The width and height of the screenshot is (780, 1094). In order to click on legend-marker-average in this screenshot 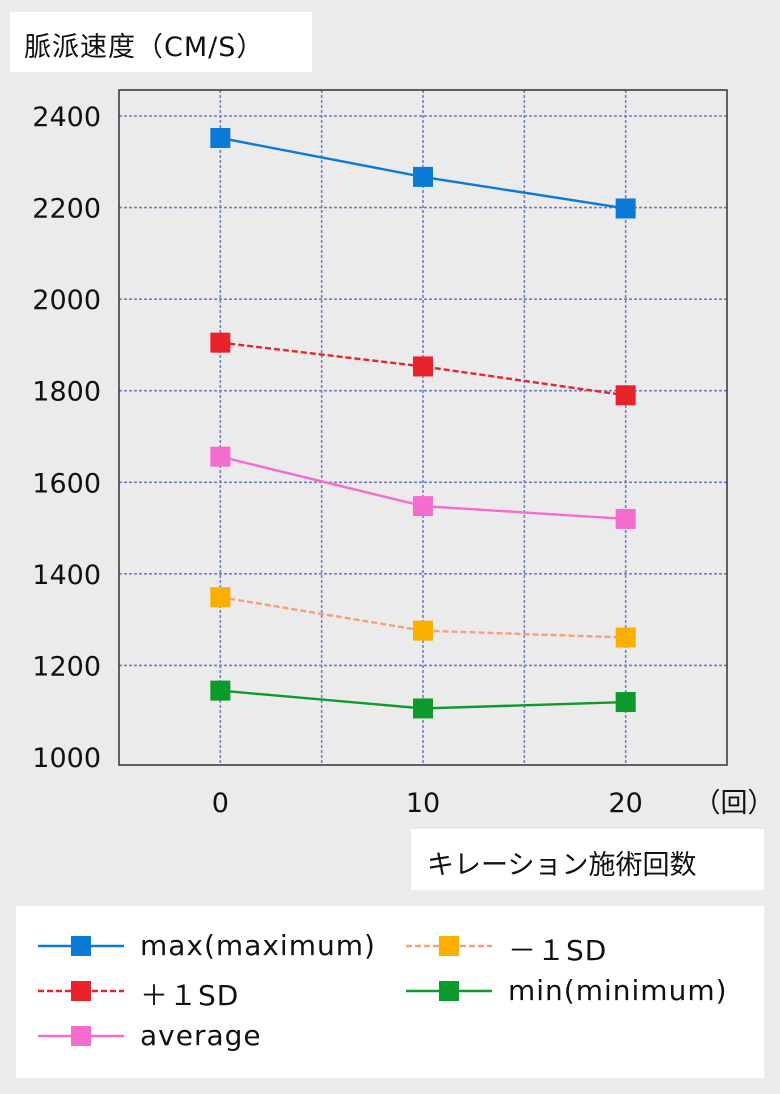, I will do `click(81, 1036)`.